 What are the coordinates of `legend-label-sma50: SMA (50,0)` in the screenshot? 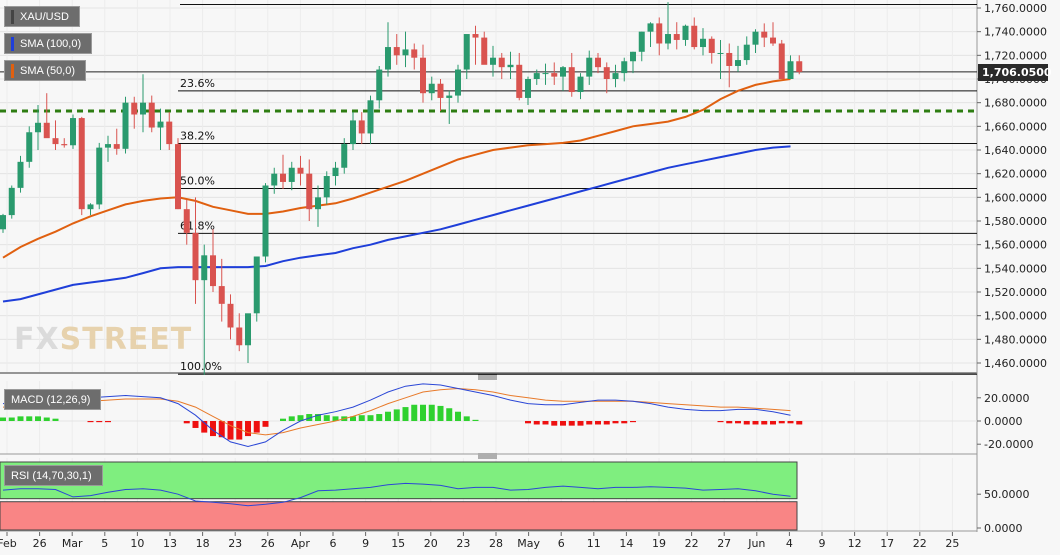 It's located at (48, 71).